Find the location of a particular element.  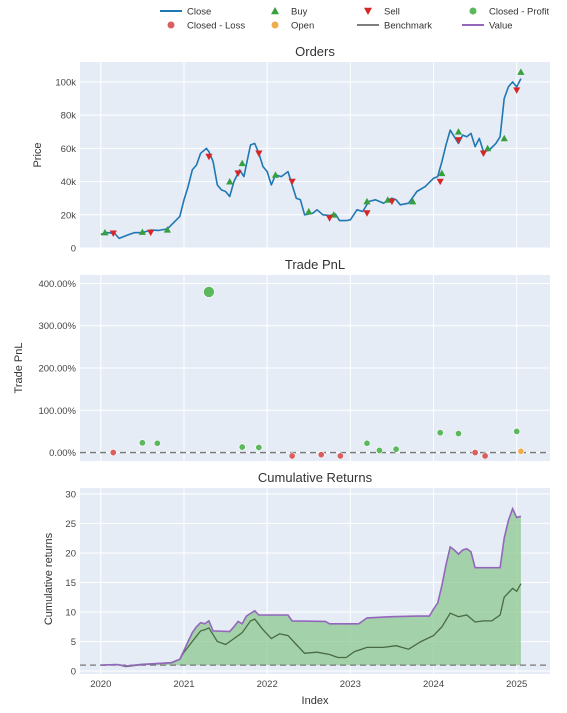

trade-pnl-open-point is located at coordinates (521, 451).